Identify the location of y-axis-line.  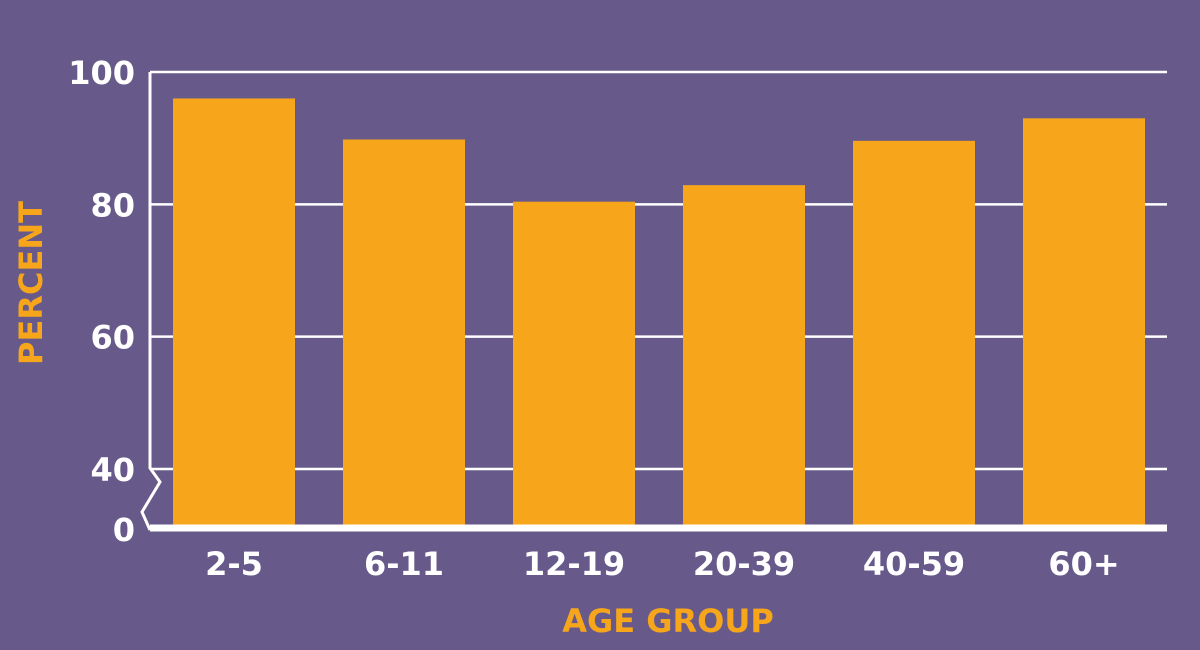
(151, 301).